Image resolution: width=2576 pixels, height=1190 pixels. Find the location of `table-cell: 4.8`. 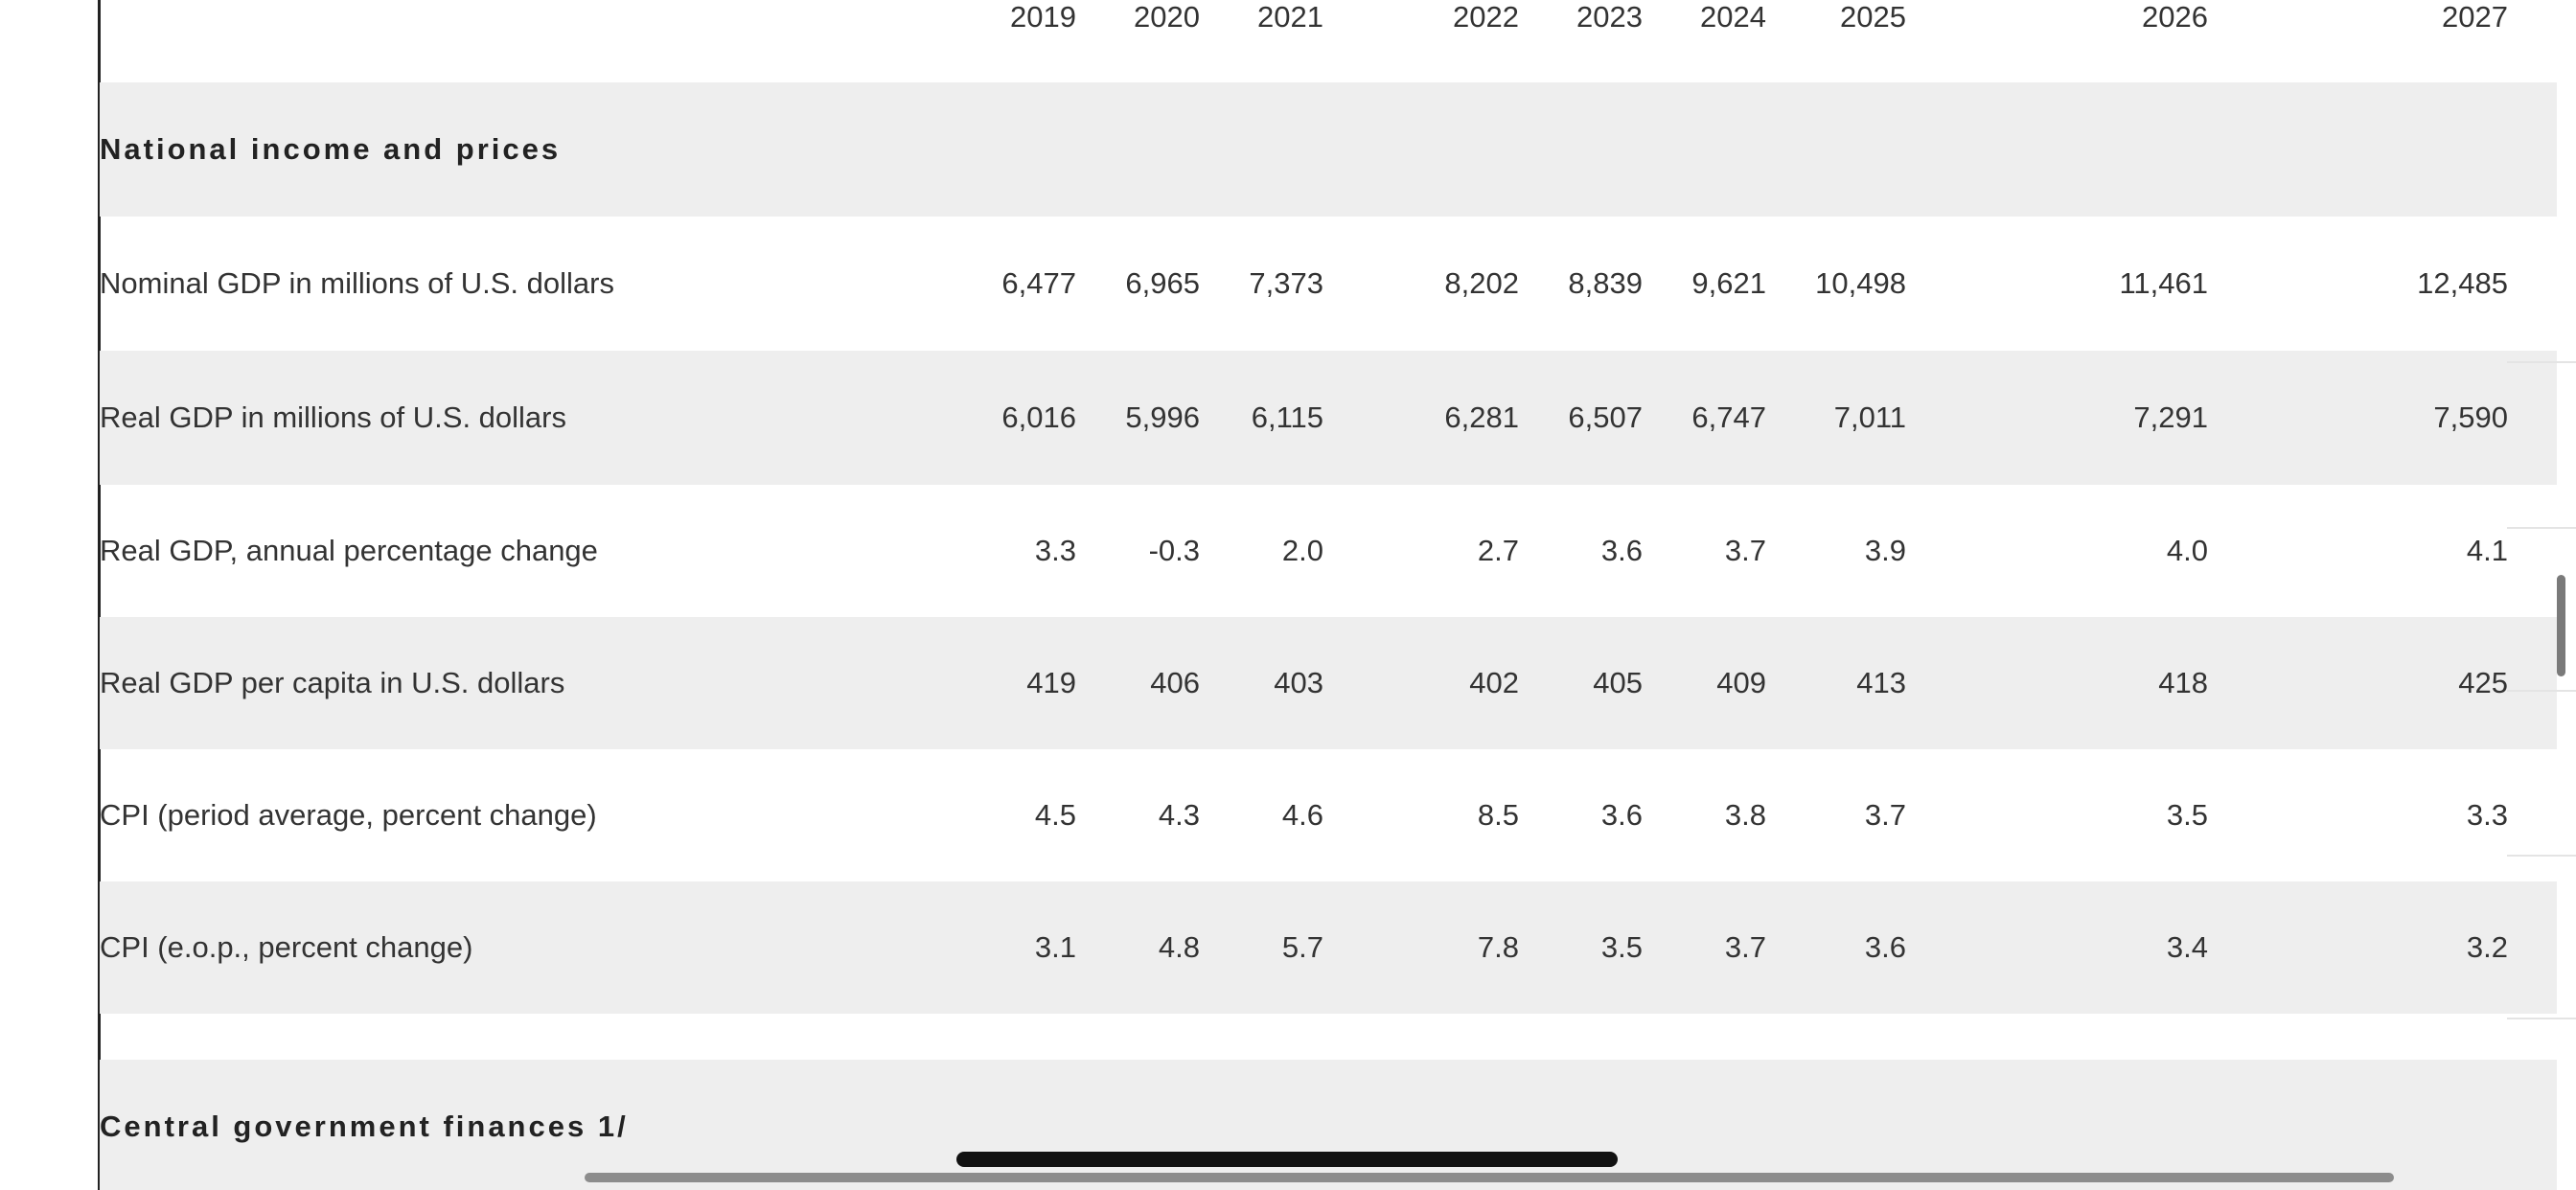

table-cell: 4.8 is located at coordinates (1179, 947).